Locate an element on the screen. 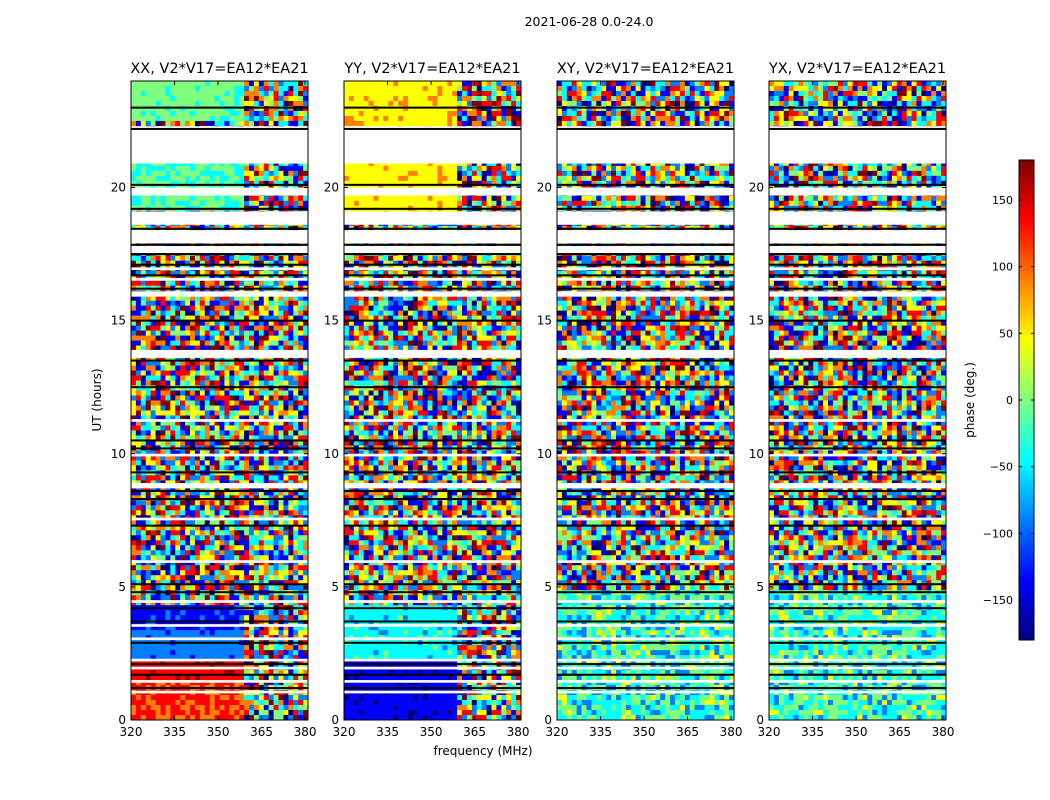  y-tick-label: 5 is located at coordinates (335, 587).